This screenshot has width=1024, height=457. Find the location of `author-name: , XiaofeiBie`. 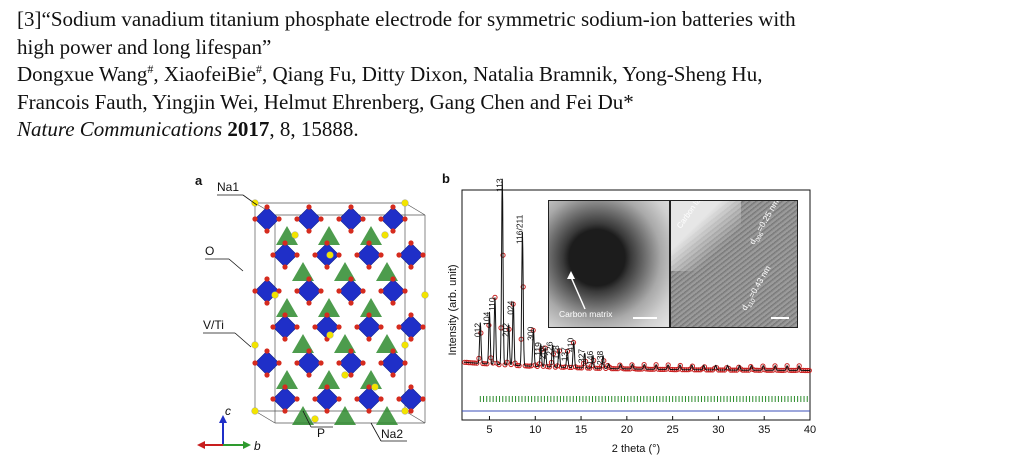

author-name: , XiaofeiBie is located at coordinates (204, 74).